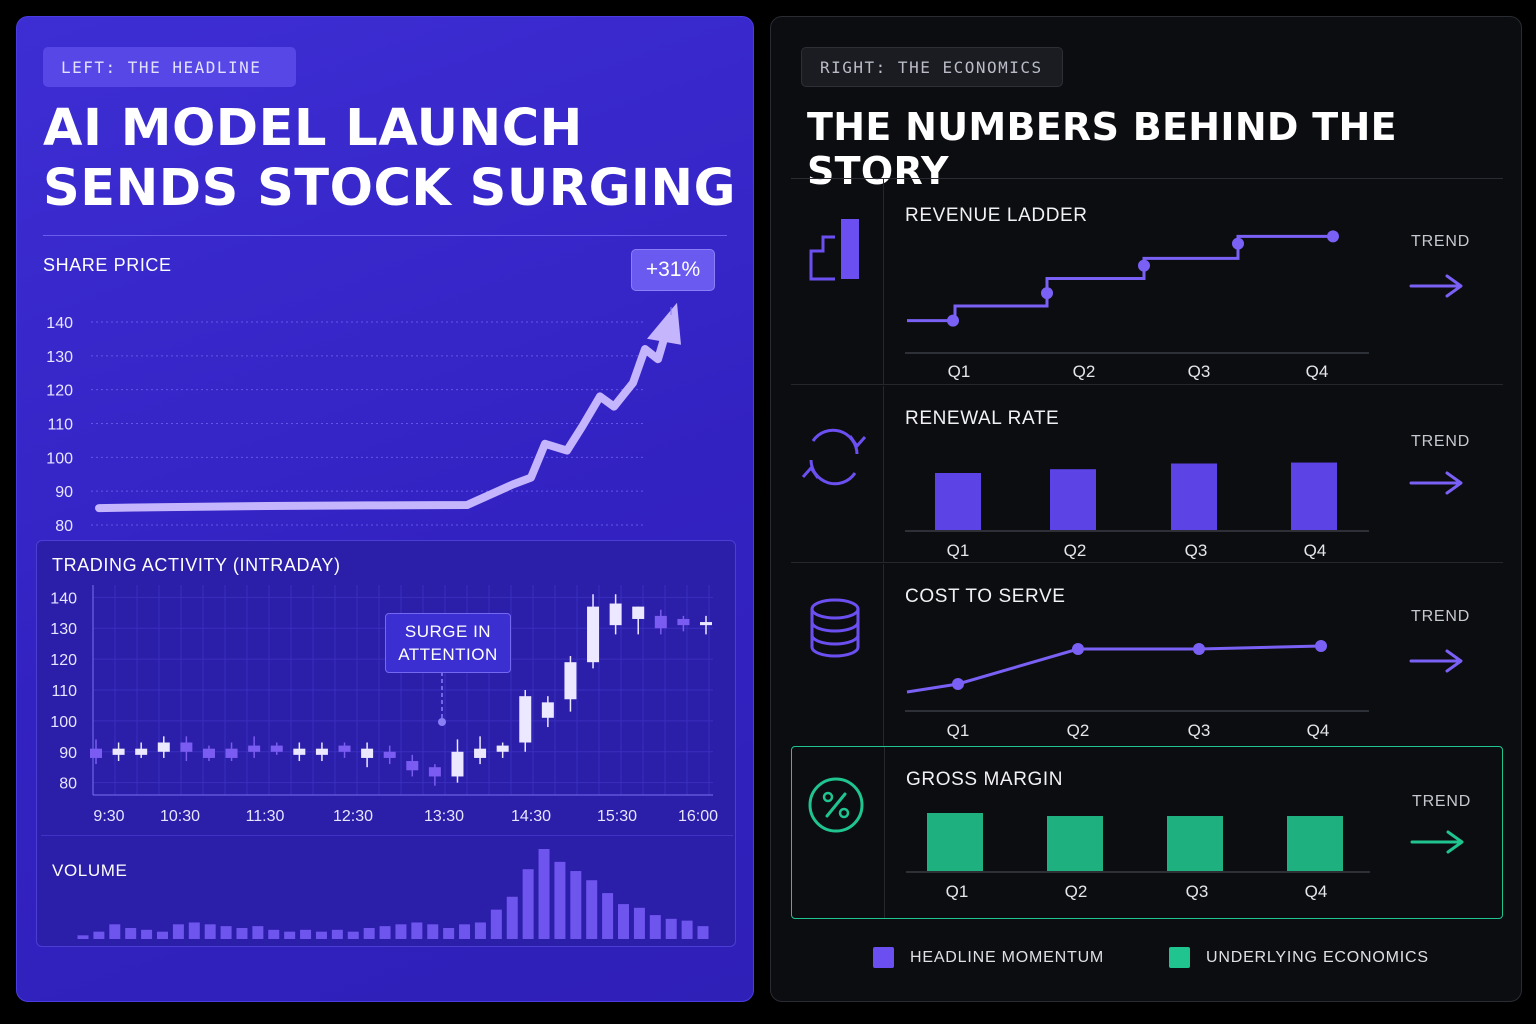 Image resolution: width=1536 pixels, height=1024 pixels. I want to click on y-tick-label: 90, so click(68, 753).